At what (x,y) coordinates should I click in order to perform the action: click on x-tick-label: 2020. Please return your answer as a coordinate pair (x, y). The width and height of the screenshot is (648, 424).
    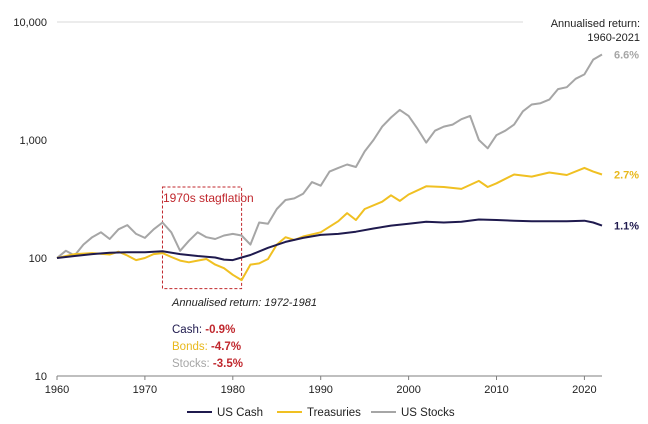
    Looking at the image, I should click on (584, 390).